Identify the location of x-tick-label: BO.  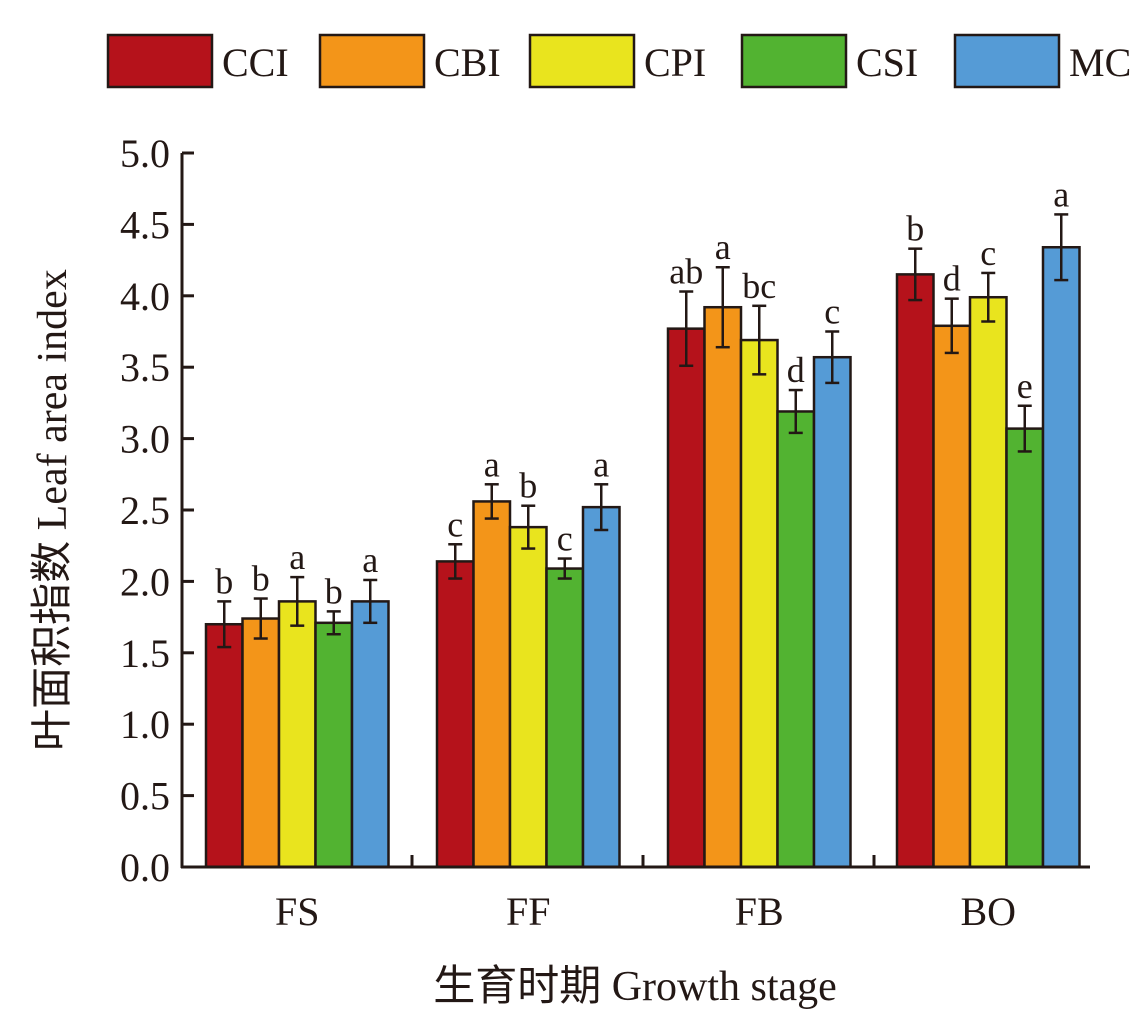
(988, 911).